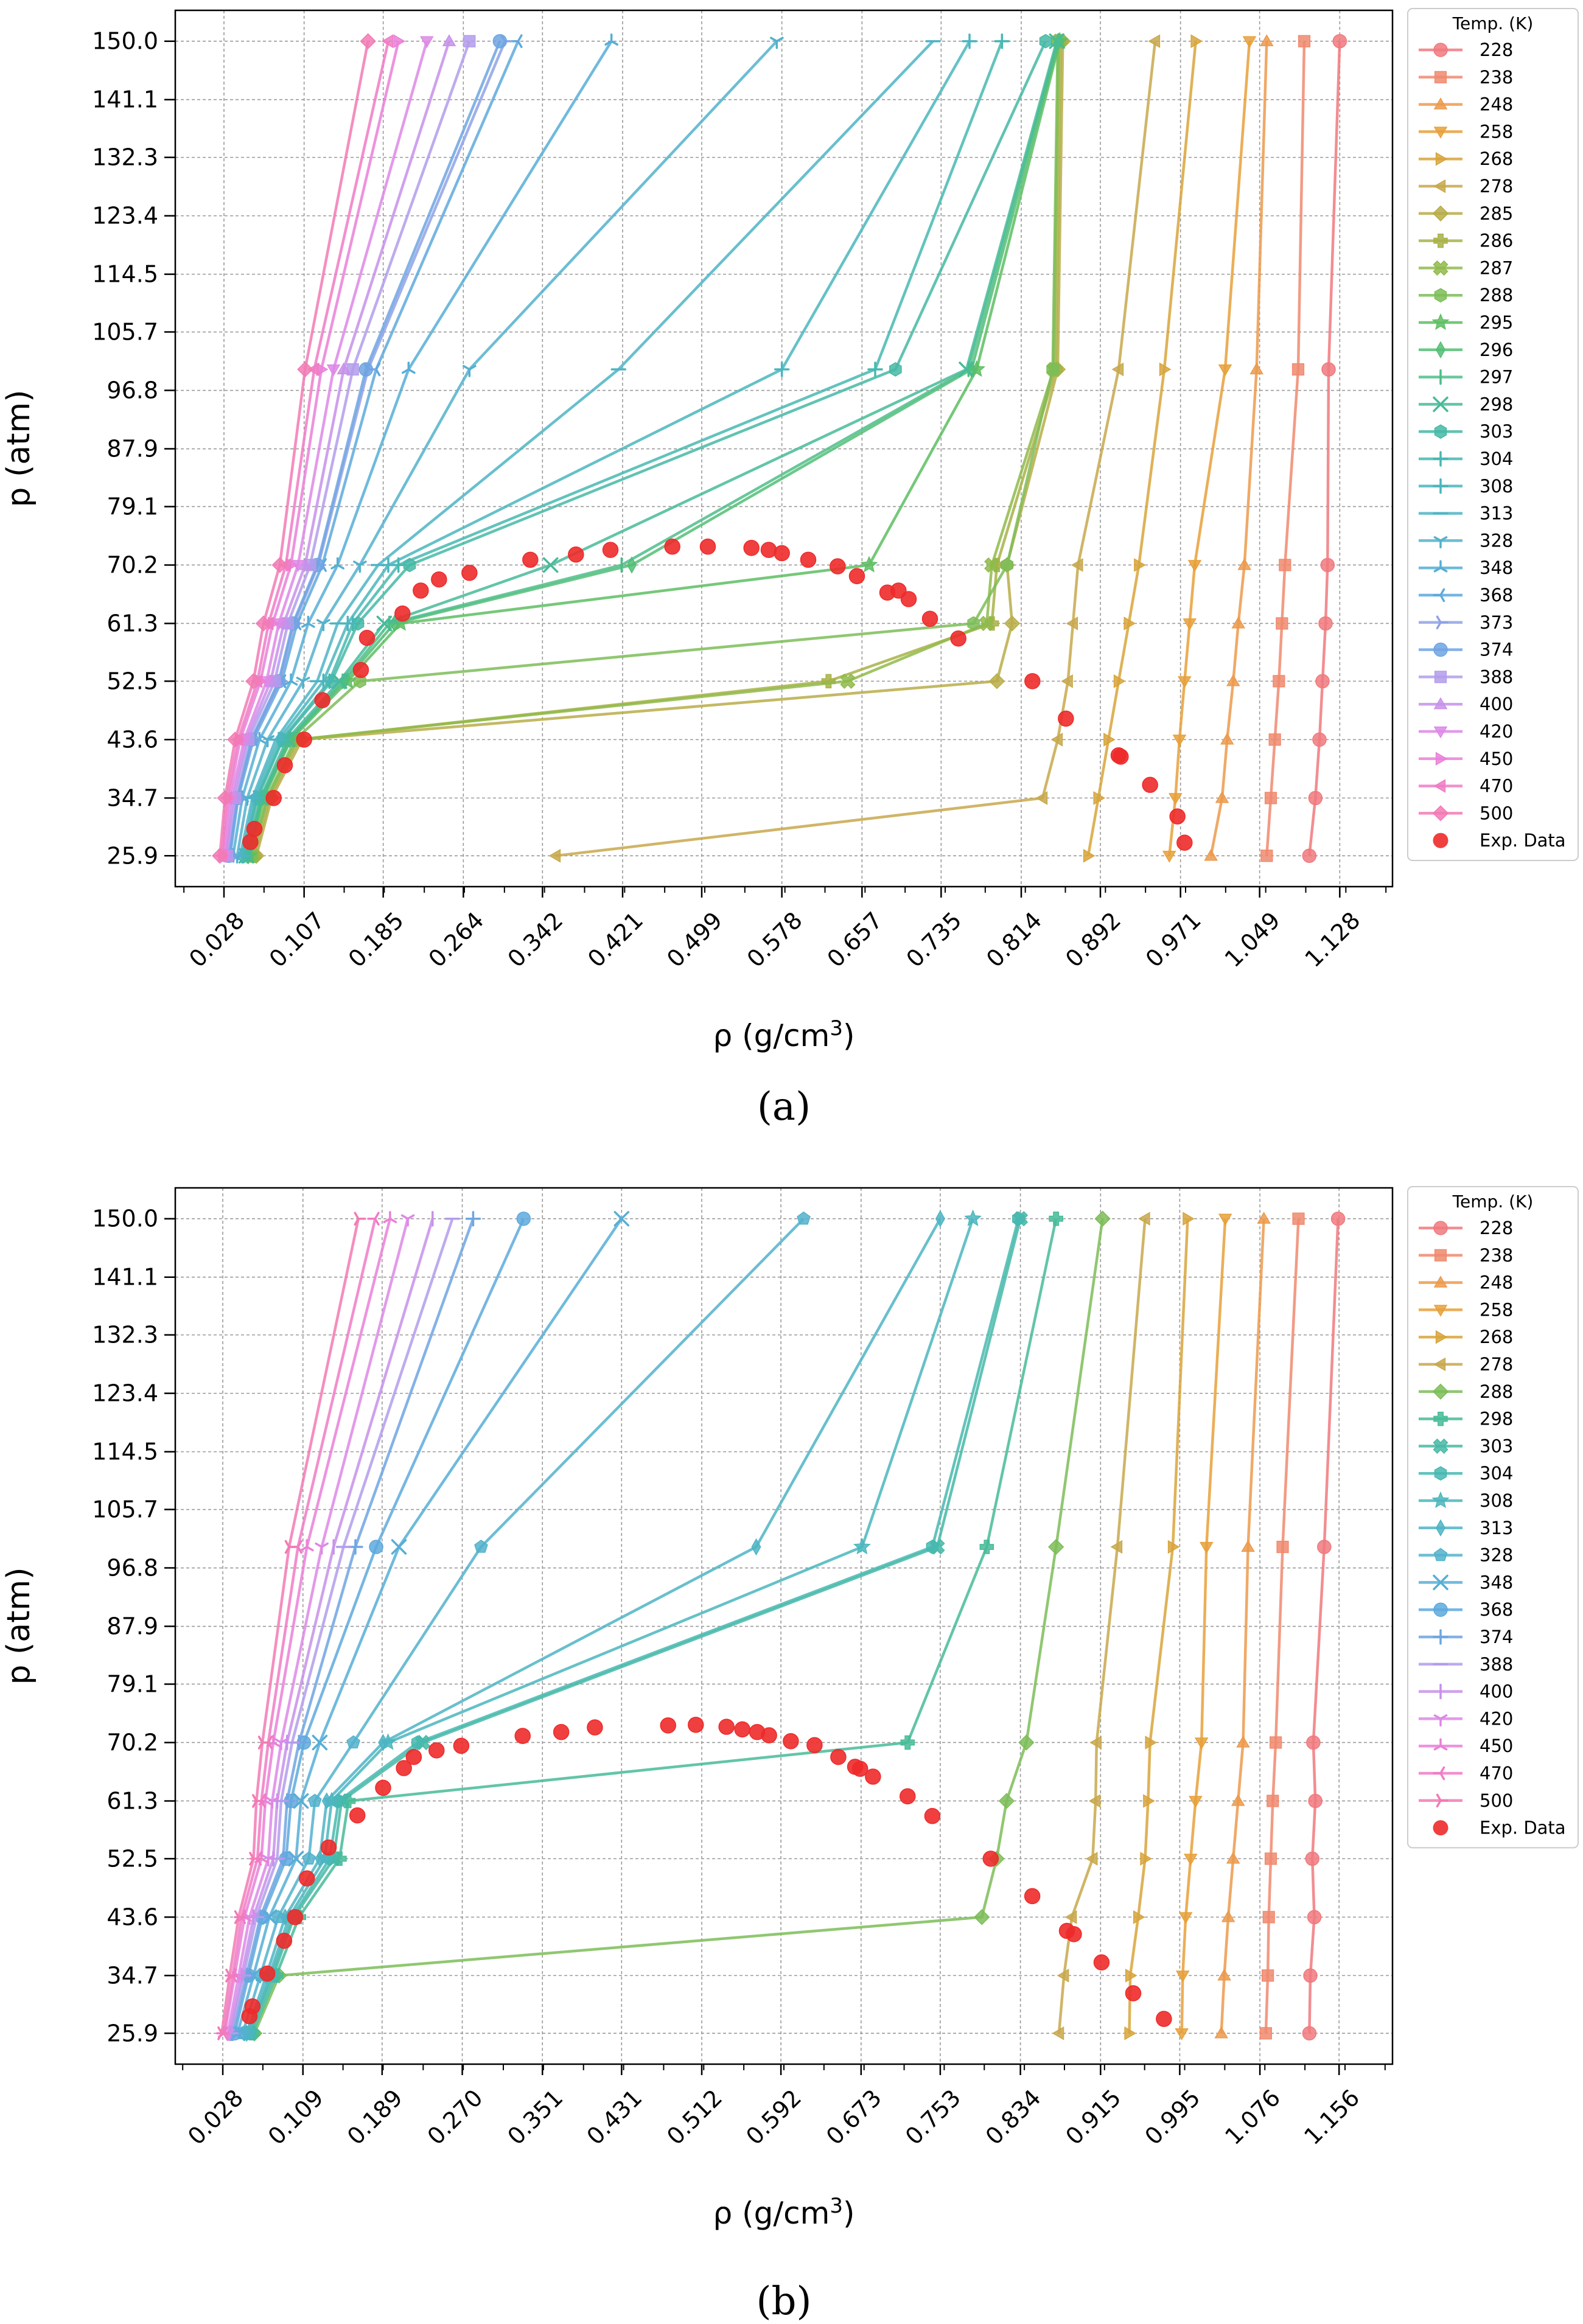 The height and width of the screenshot is (2324, 1583). Describe the element at coordinates (125, 1393) in the screenshot. I see `panel-b-y-tick-label: 123.4` at that location.